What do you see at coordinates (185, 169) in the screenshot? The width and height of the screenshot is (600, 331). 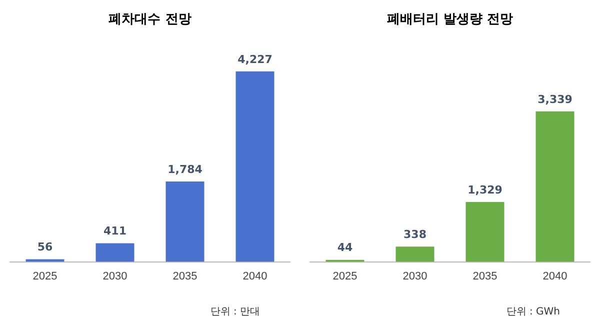 I see `data-label: 1,784` at bounding box center [185, 169].